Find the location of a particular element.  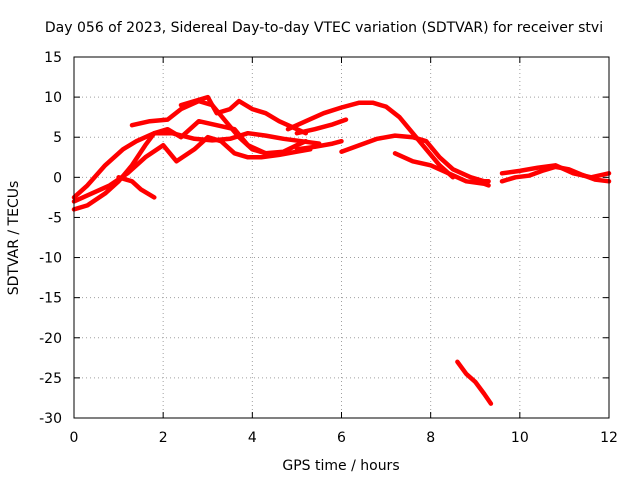

series-track-j is located at coordinates (319, 145).